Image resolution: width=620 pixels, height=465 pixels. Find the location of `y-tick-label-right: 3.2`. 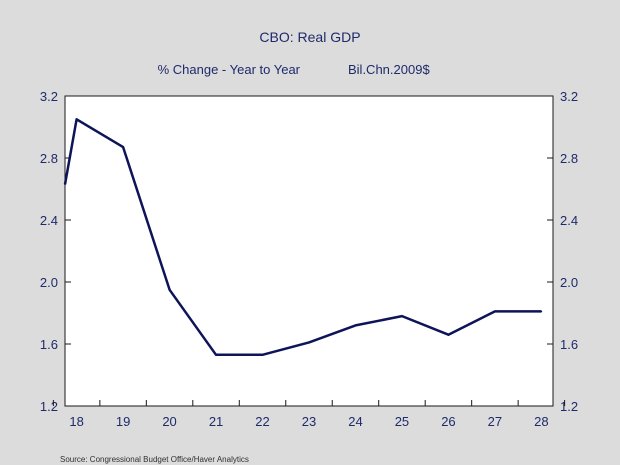

y-tick-label-right: 3.2 is located at coordinates (569, 96).